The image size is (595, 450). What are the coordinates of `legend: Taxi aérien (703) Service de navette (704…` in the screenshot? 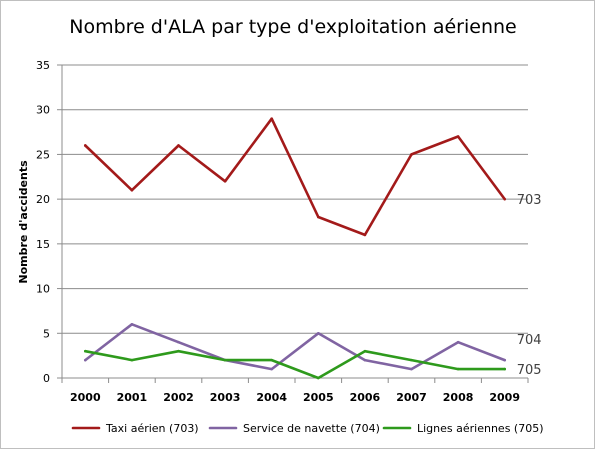 It's located at (307, 428).